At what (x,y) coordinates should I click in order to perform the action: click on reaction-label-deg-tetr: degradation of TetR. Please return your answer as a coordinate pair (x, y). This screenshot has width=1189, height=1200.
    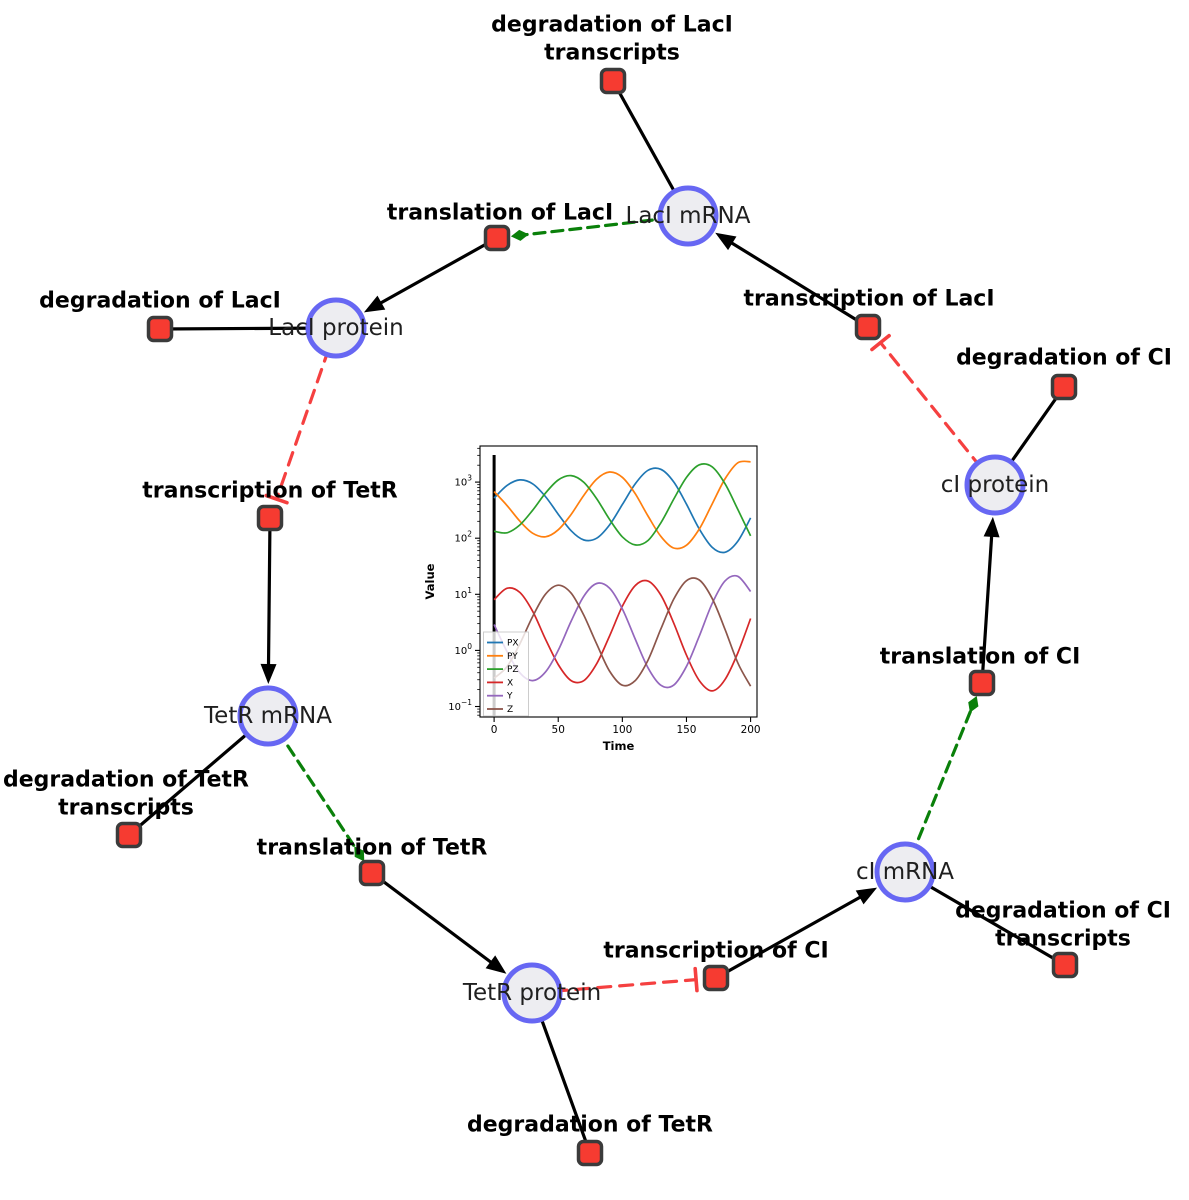
    Looking at the image, I should click on (590, 1125).